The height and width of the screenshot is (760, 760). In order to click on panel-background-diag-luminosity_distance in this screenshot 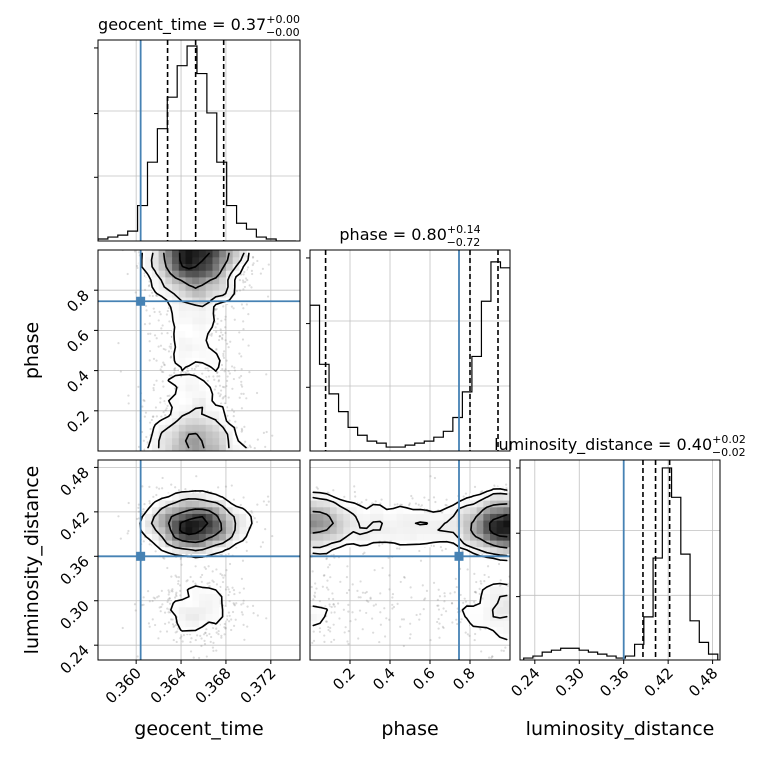, I will do `click(620, 560)`.